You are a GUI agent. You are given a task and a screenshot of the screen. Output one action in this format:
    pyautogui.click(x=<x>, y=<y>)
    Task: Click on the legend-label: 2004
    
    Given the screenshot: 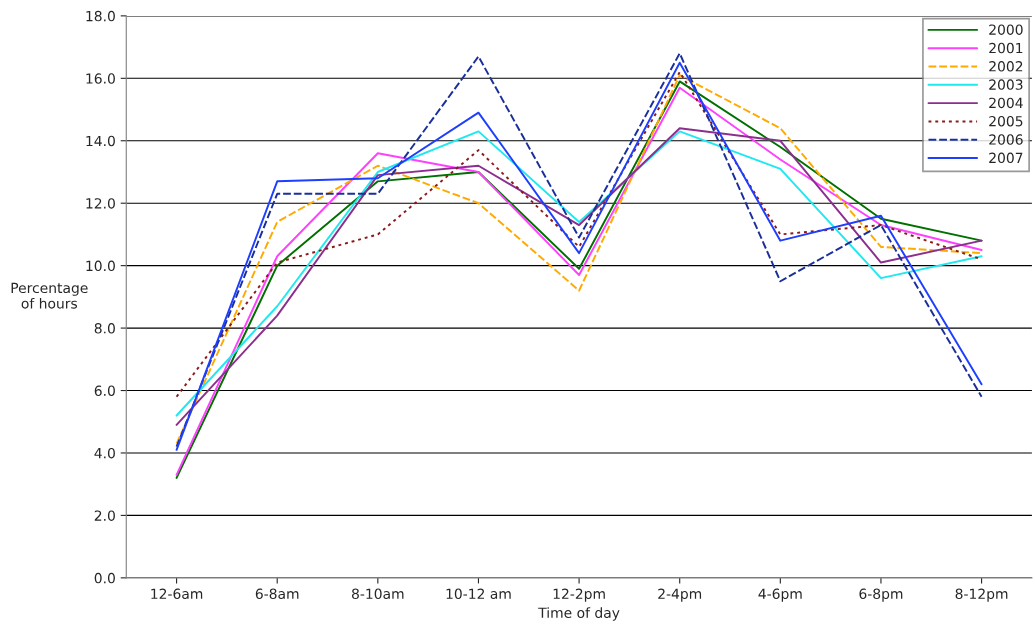 What is the action you would take?
    pyautogui.click(x=1006, y=103)
    